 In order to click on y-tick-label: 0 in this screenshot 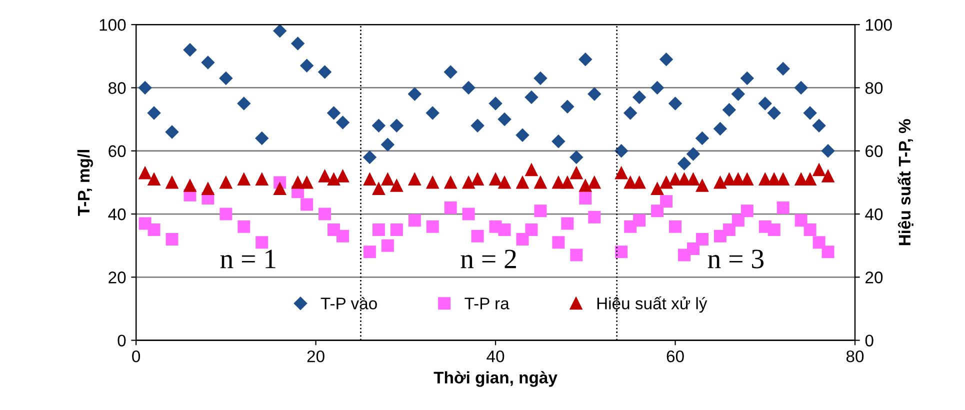, I will do `click(122, 340)`.